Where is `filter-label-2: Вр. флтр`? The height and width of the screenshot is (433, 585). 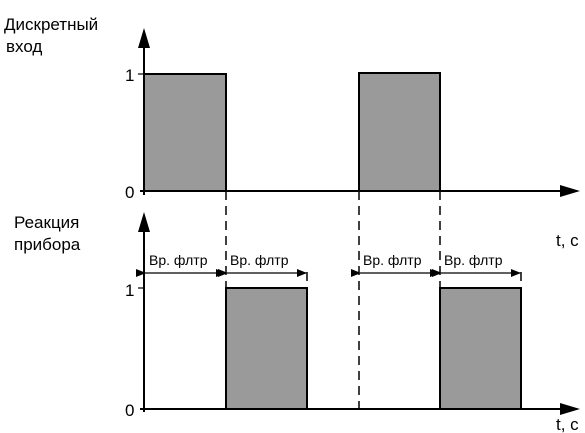
filter-label-2: Вр. флтр is located at coordinates (259, 260).